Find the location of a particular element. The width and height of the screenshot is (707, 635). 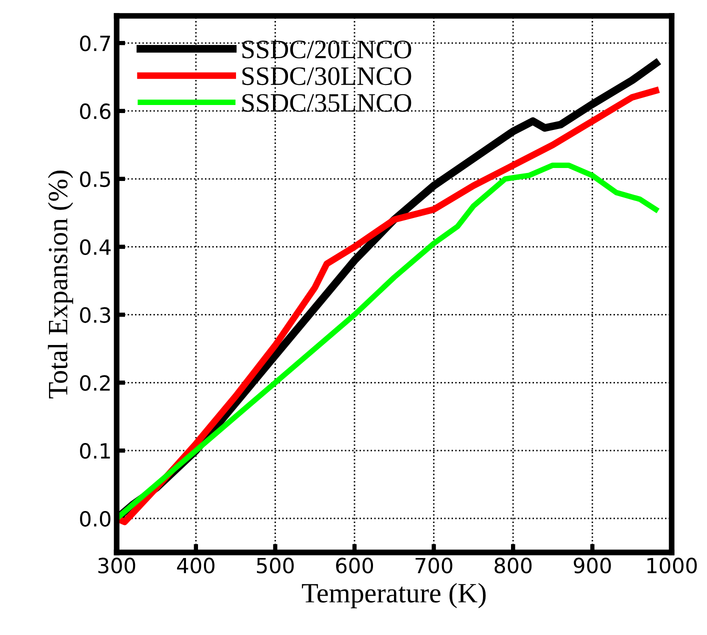

legend-label: SSDC/30LNCO is located at coordinates (327, 76).